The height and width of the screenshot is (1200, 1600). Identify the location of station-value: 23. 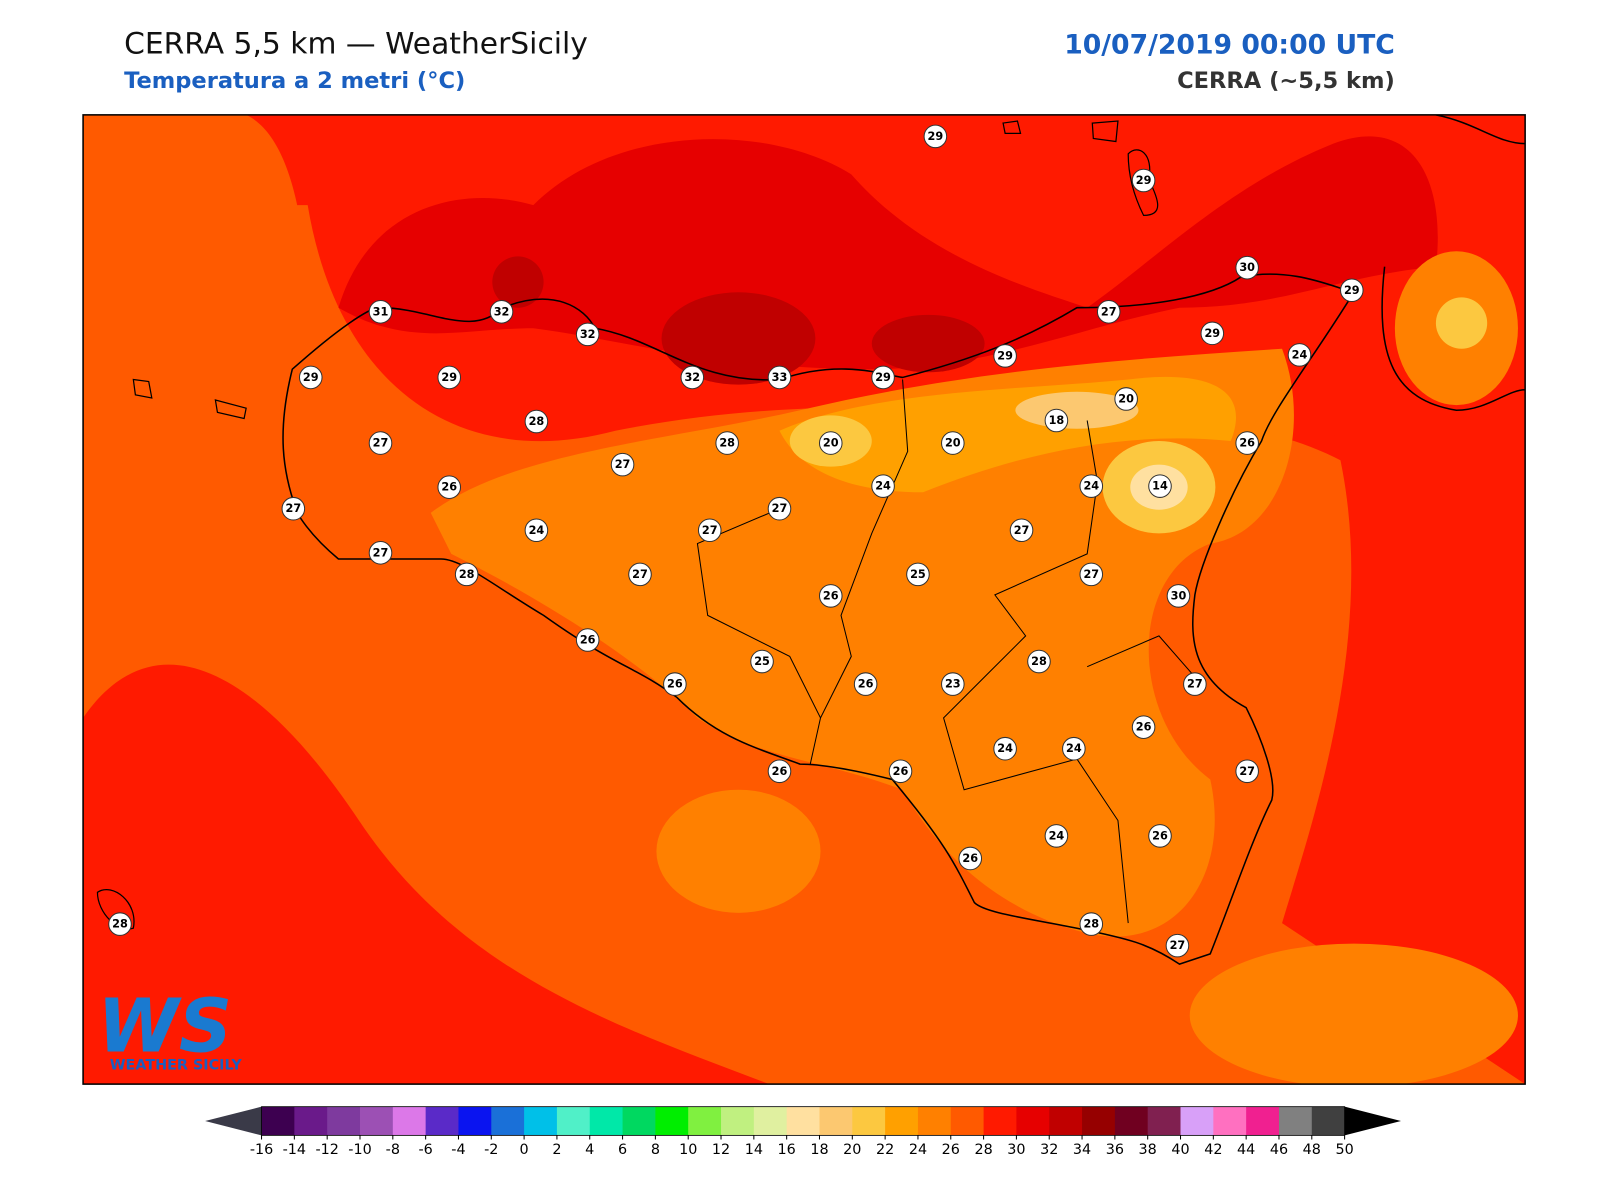
(953, 684).